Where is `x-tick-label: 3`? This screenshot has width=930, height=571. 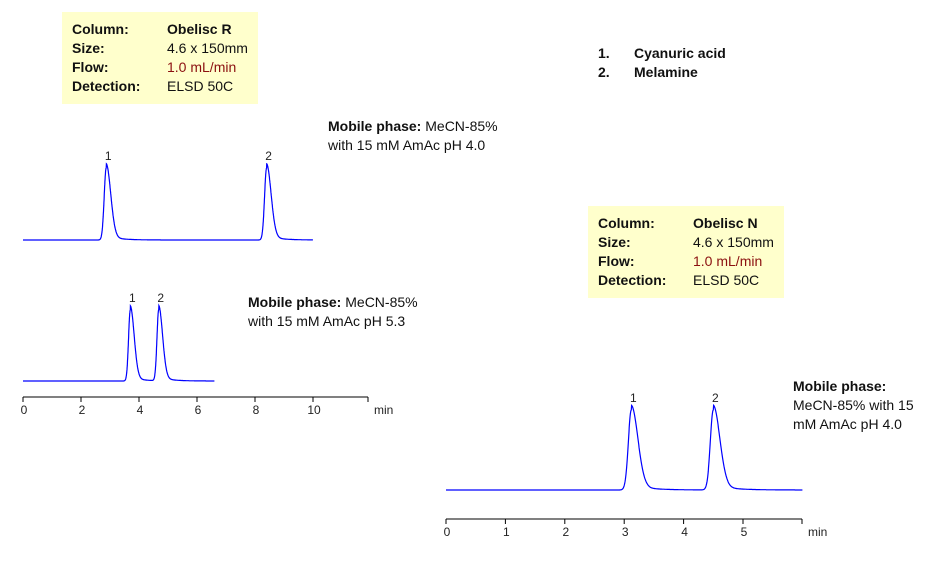
x-tick-label: 3 is located at coordinates (625, 532).